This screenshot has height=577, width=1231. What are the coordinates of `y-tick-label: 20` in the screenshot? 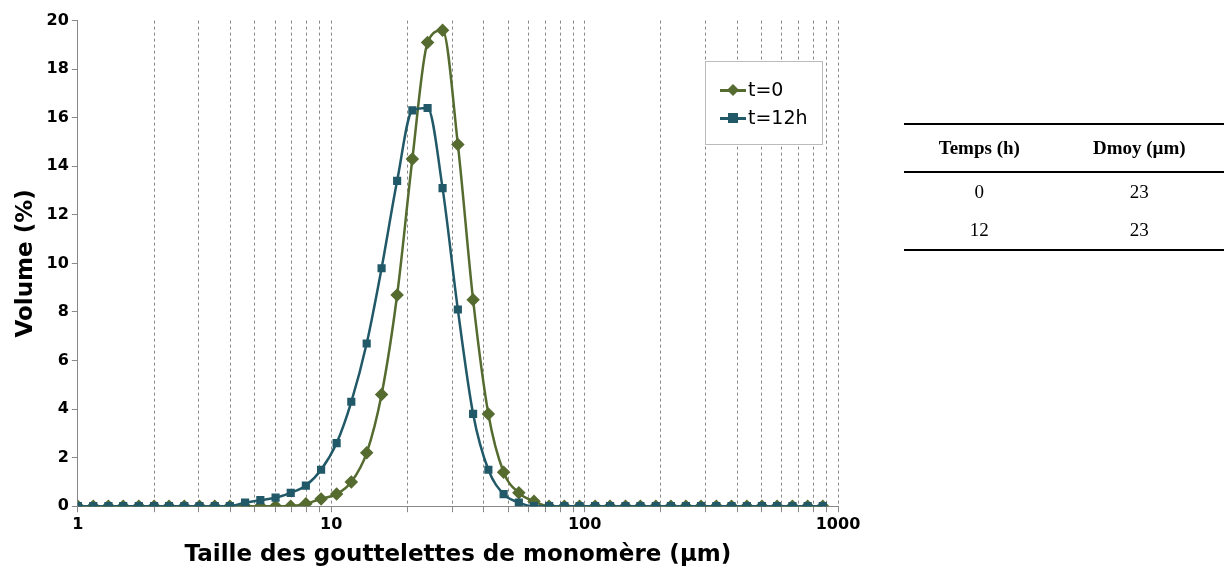 It's located at (57, 19).